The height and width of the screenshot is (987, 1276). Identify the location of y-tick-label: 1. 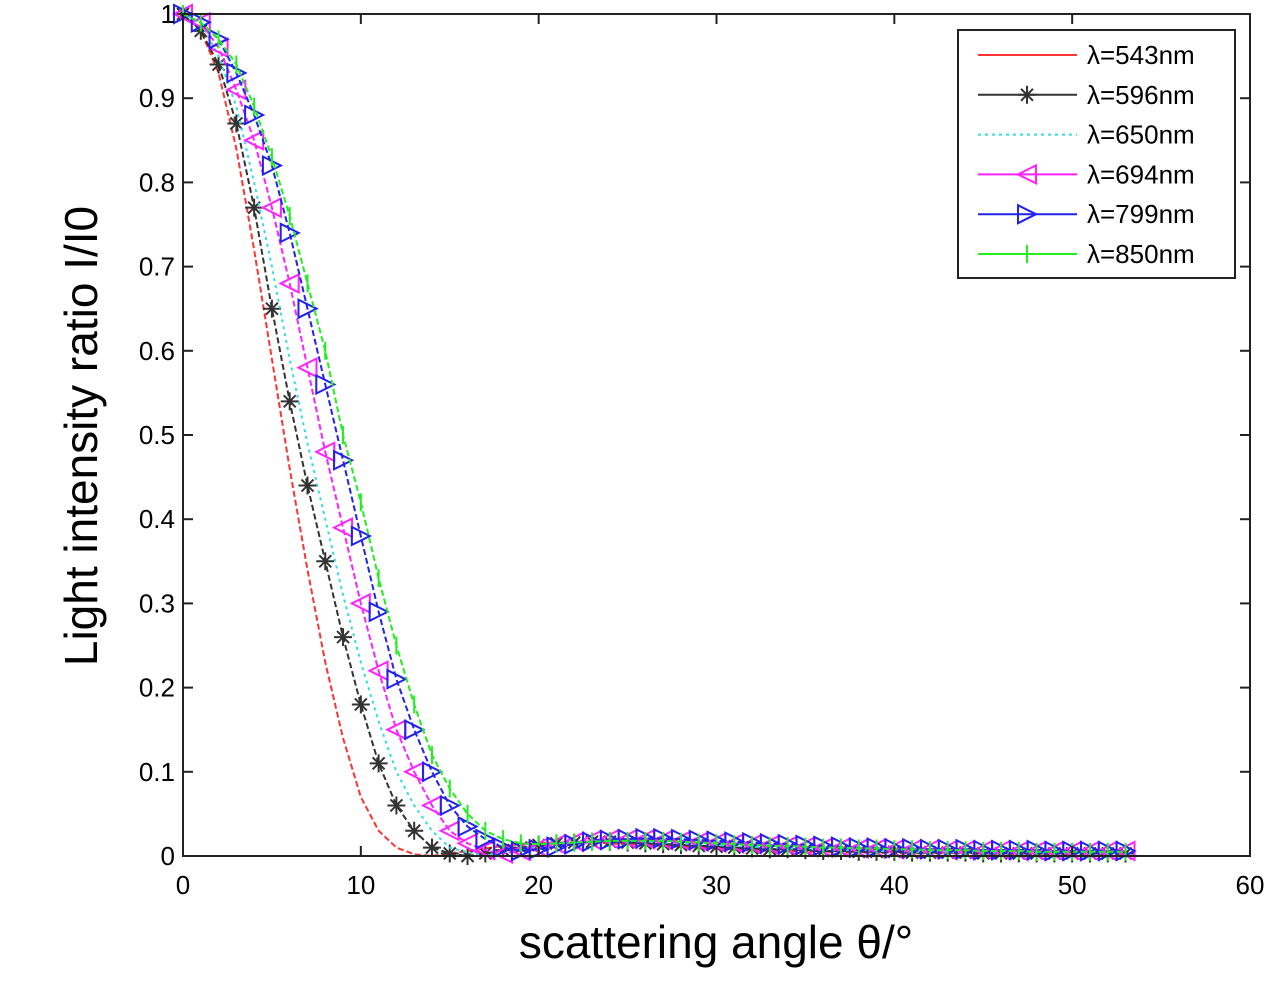
(168, 14).